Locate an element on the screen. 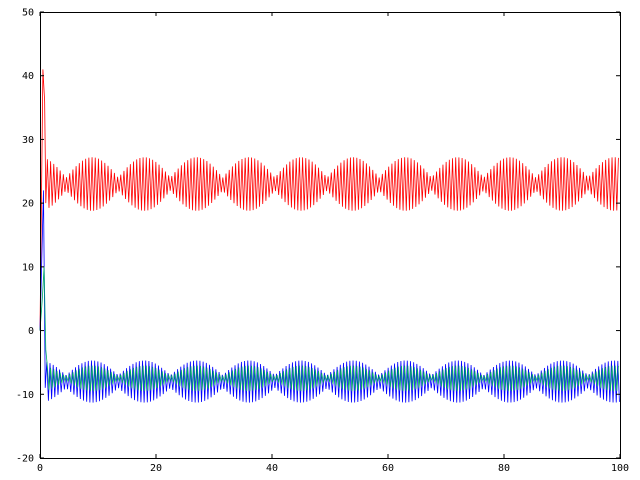 The image size is (640, 480). x-tick-label: 0 is located at coordinates (40, 468).